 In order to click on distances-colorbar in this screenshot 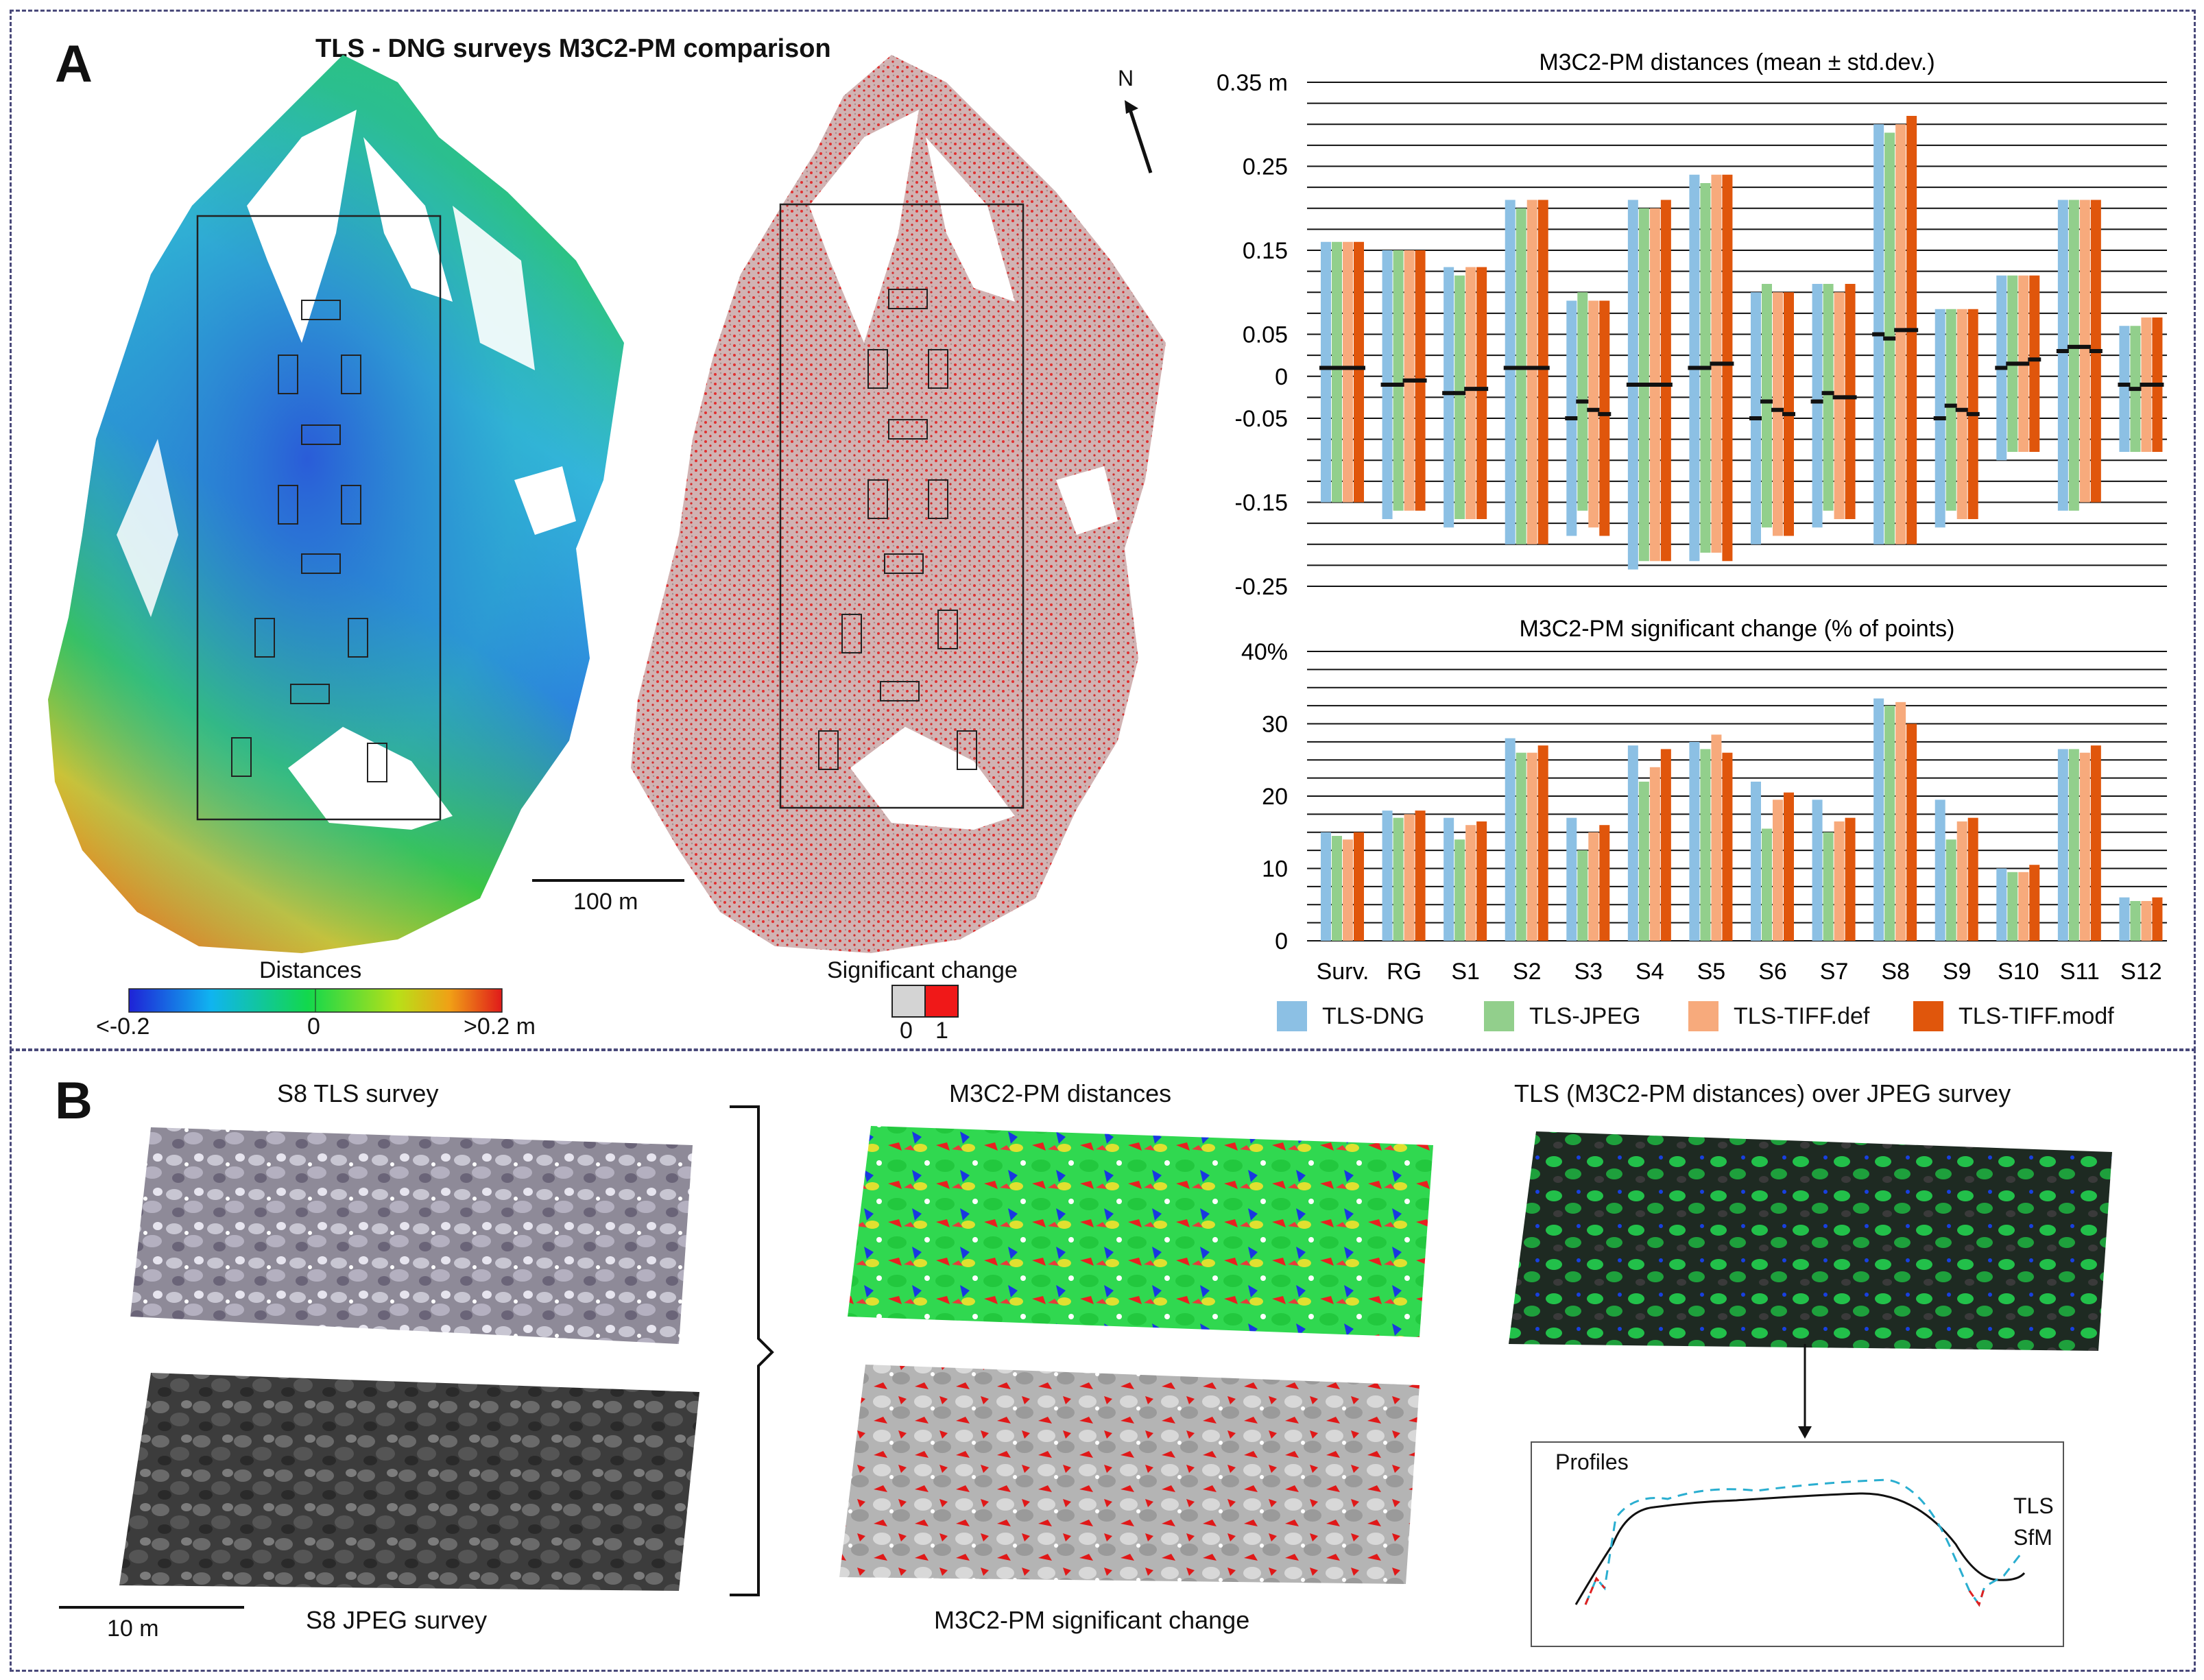, I will do `click(315, 1000)`.